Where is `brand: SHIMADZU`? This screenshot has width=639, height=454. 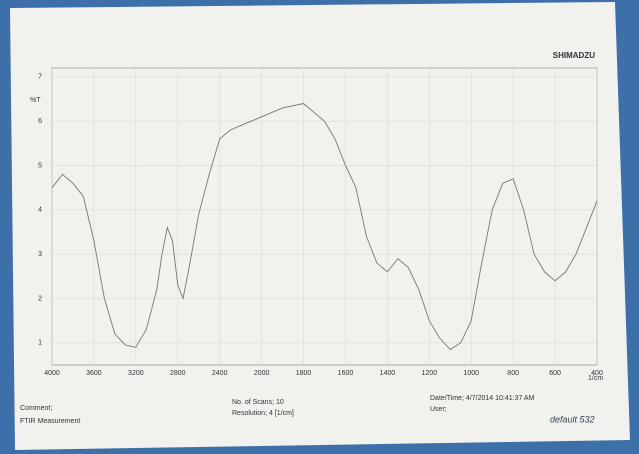 brand: SHIMADZU is located at coordinates (574, 55).